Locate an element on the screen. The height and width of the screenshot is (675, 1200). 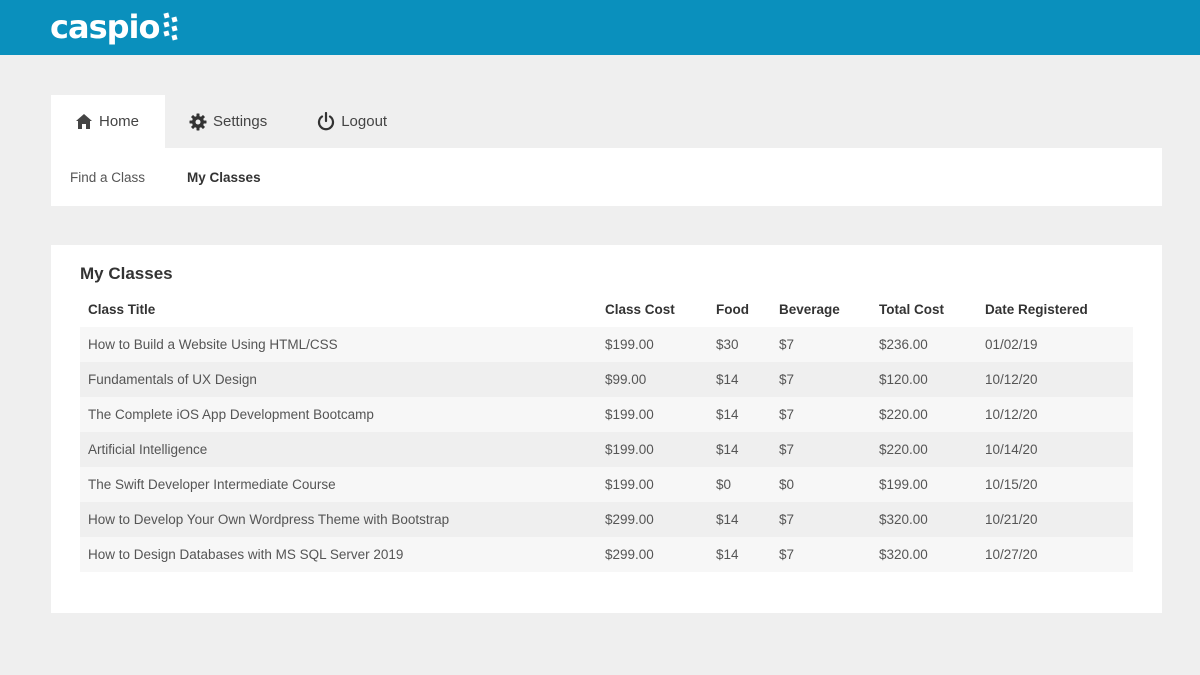
tab-logout: Logout is located at coordinates (353, 121).